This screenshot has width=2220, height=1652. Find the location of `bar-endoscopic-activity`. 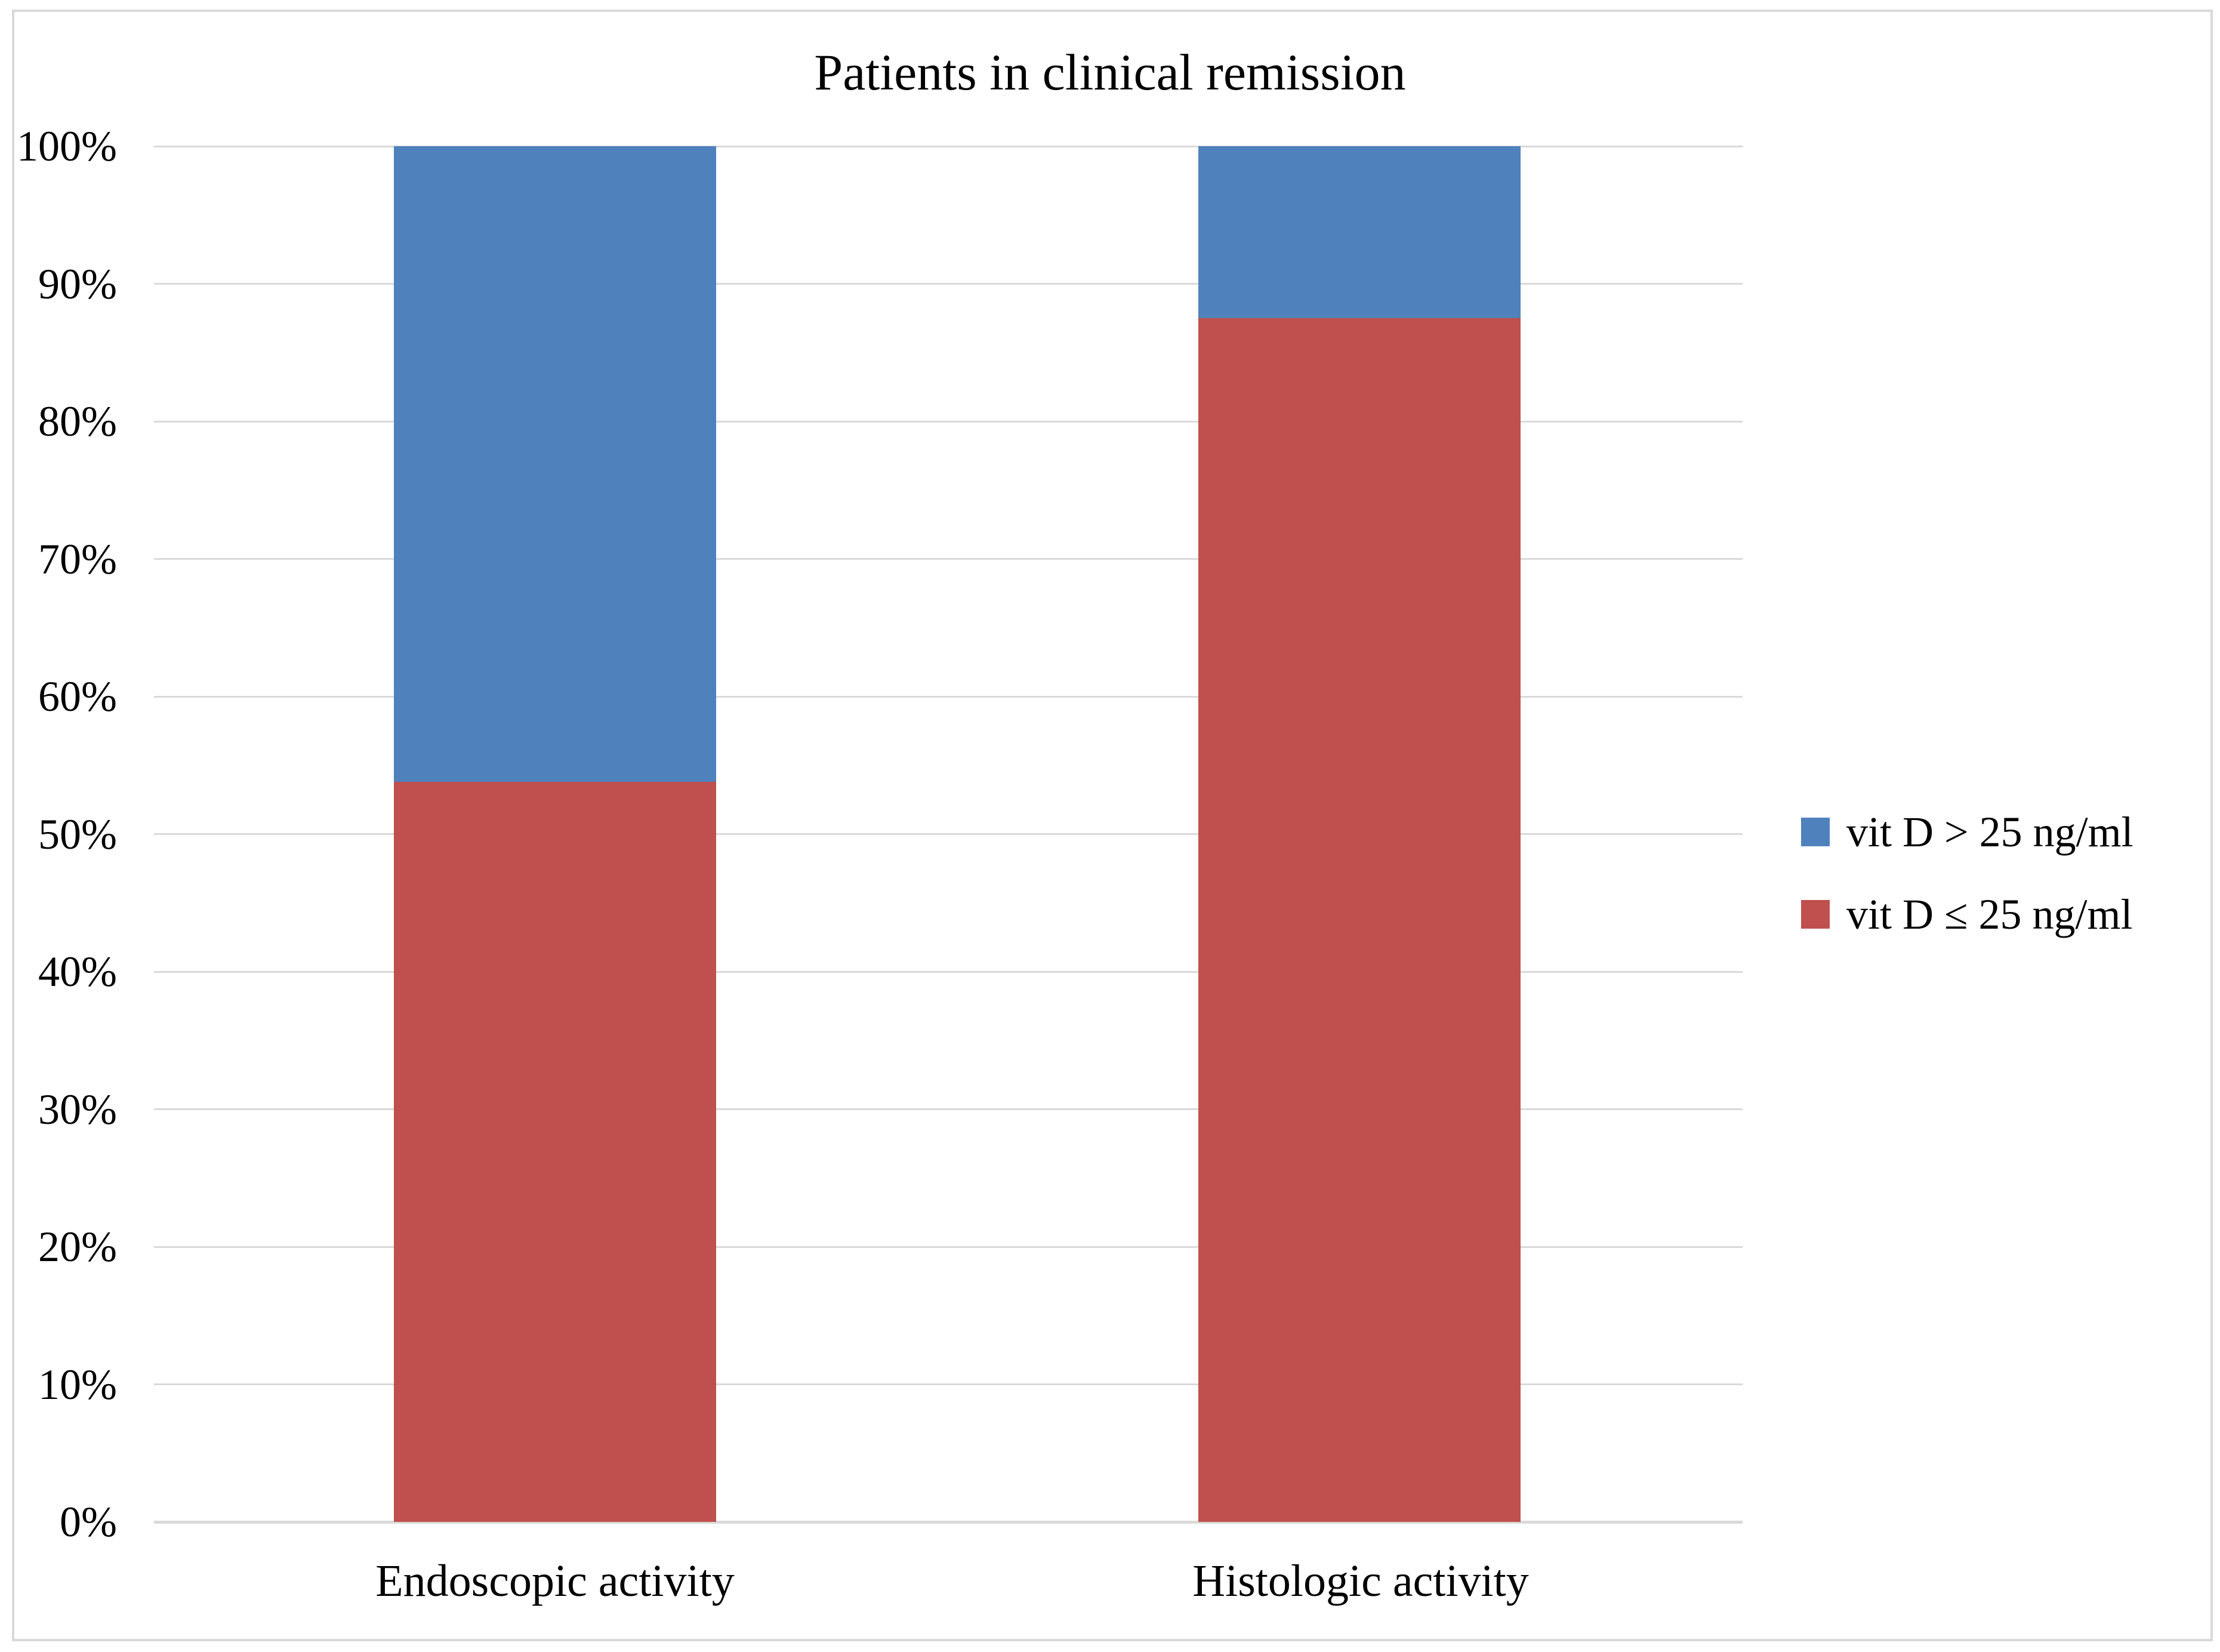

bar-endoscopic-activity is located at coordinates (555, 834).